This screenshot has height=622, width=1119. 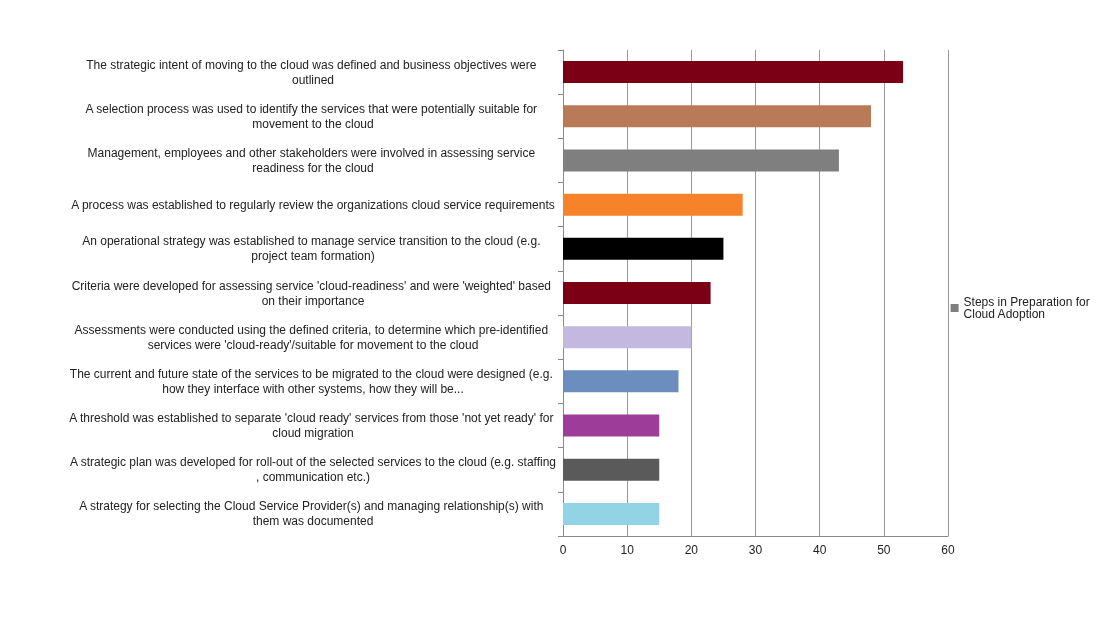 I want to click on x-tick-label: 20, so click(x=691, y=550).